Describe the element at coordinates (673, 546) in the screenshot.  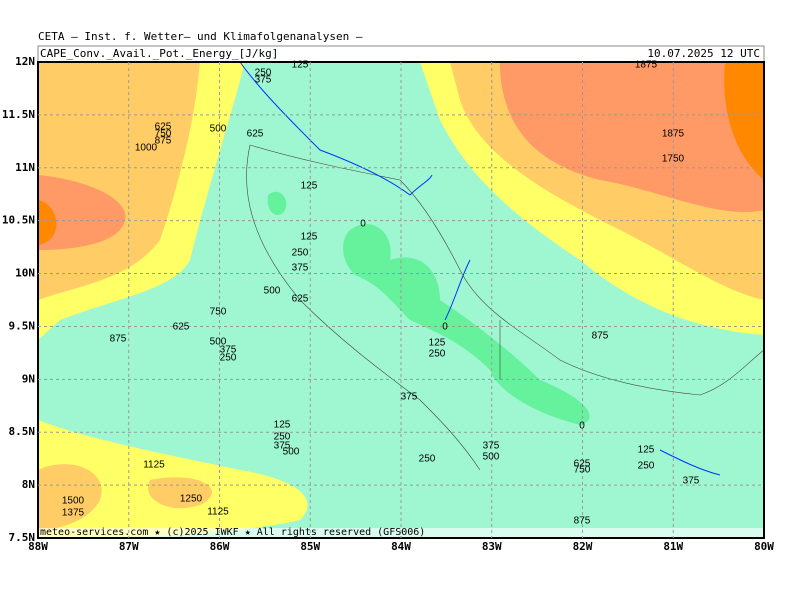
I see `lon-label: 81W` at that location.